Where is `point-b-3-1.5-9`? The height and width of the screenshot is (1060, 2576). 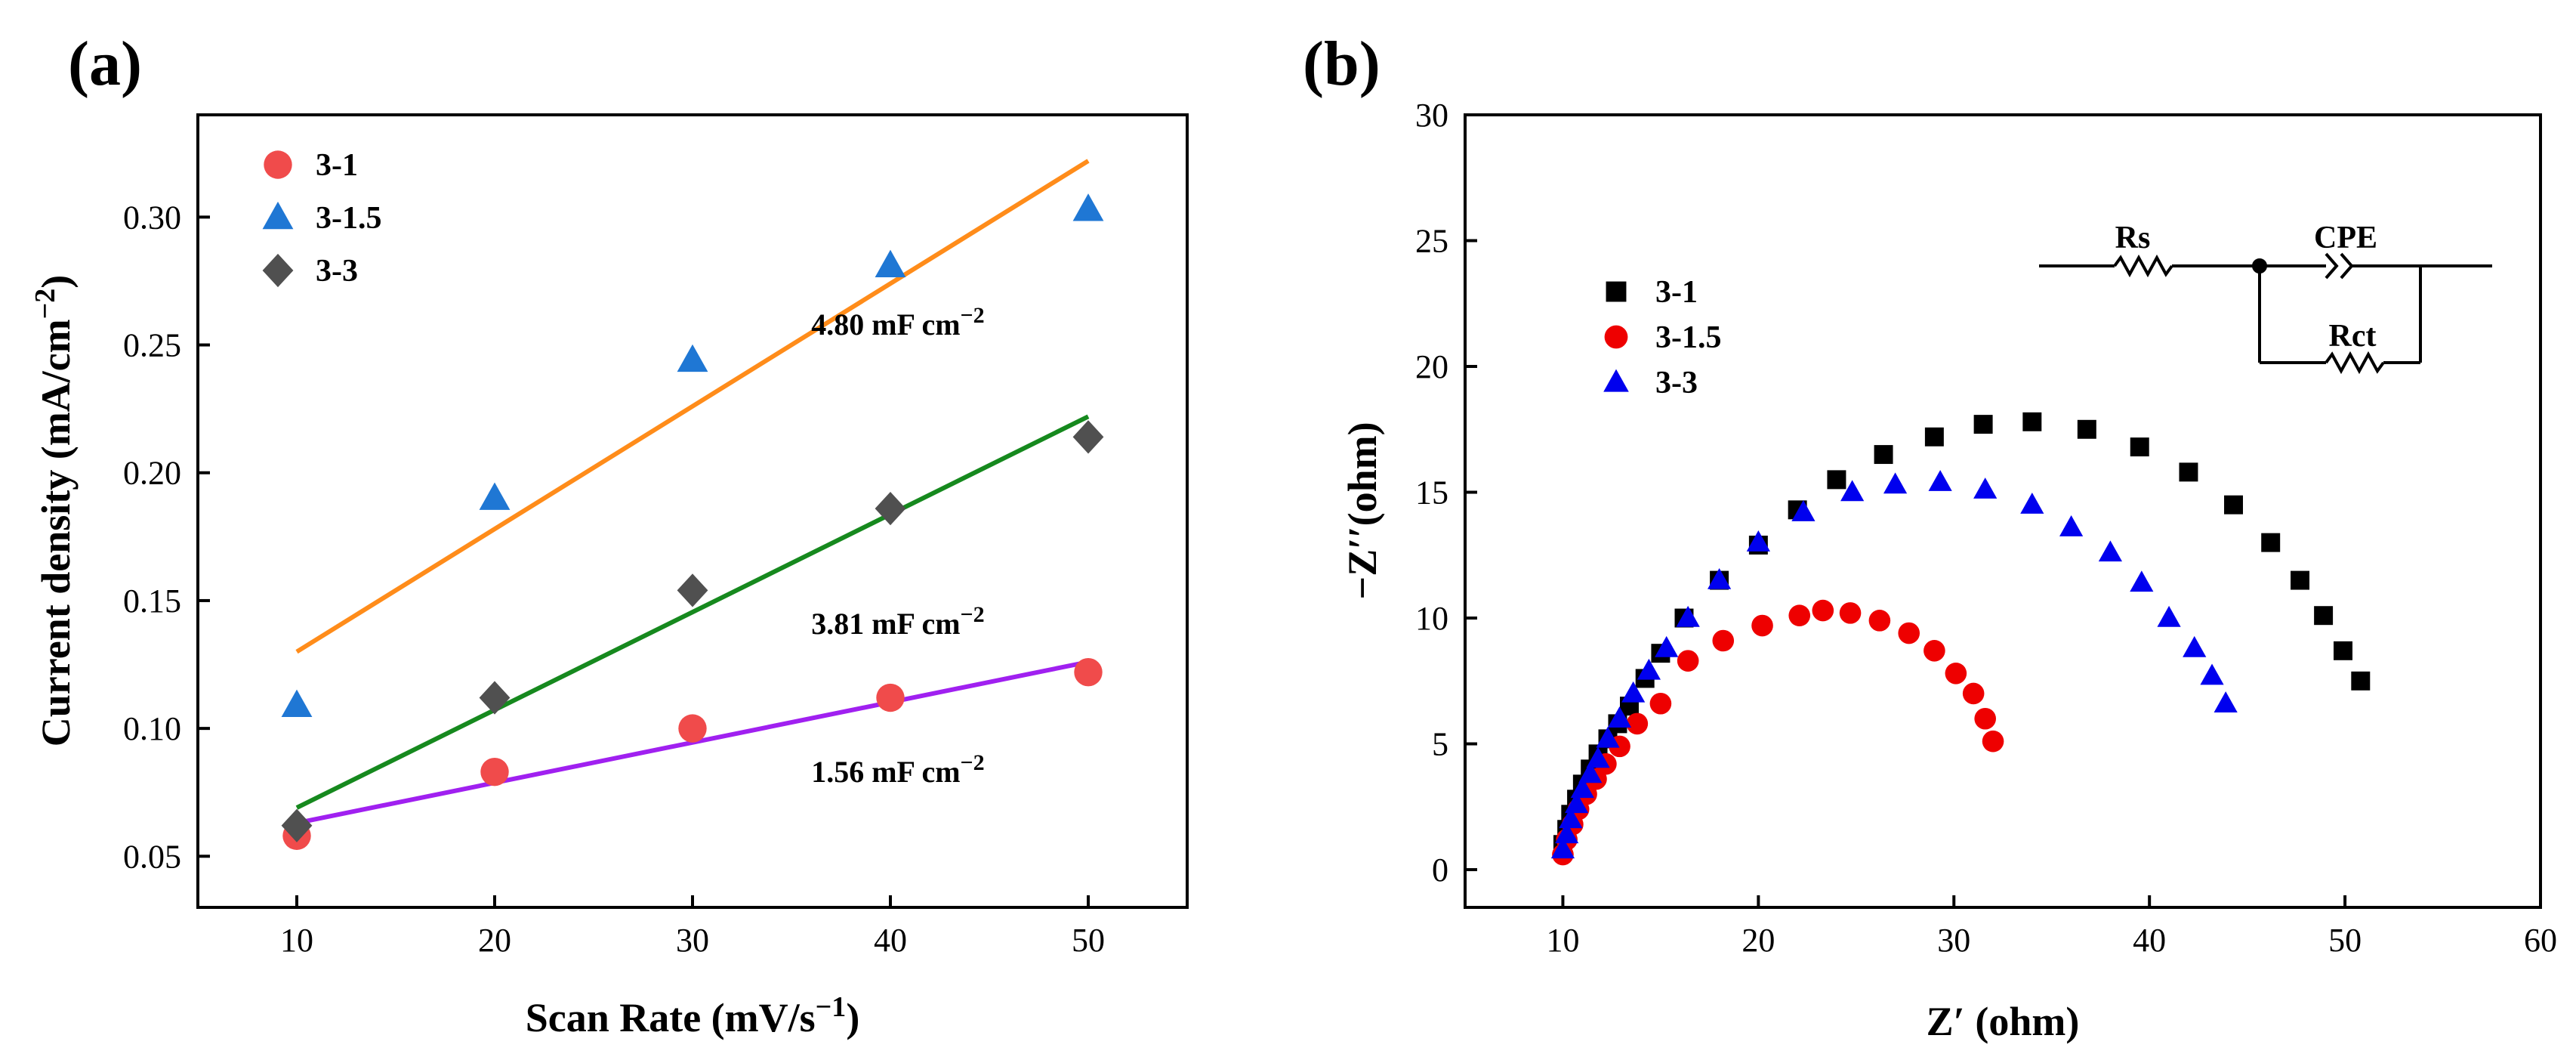 point-b-3-1.5-9 is located at coordinates (1637, 723).